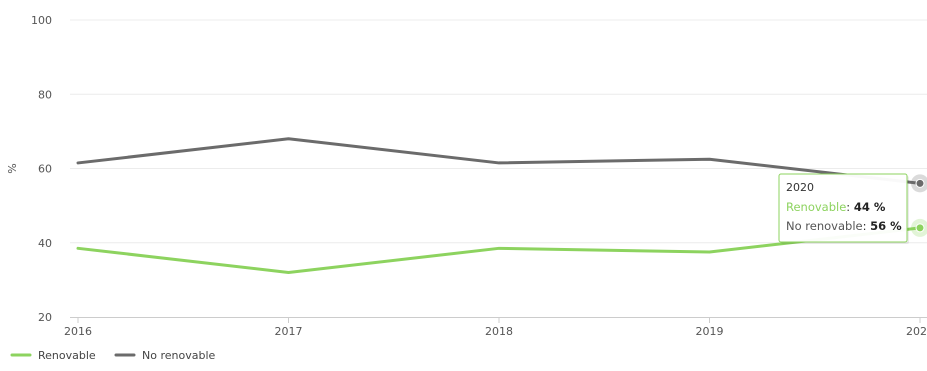  I want to click on x-tick-label: 2017, so click(289, 331).